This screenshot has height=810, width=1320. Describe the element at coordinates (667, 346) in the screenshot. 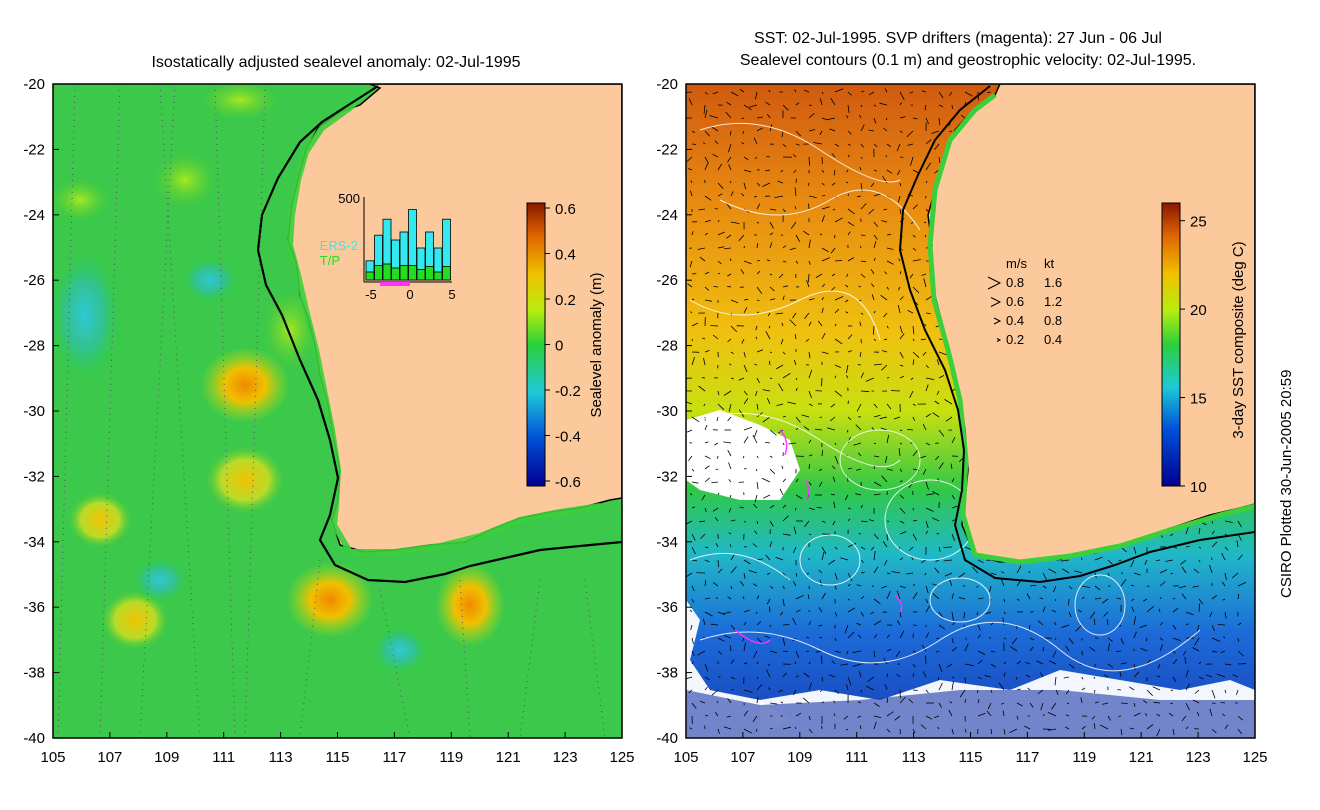

I see `lat-tick-label: -28` at that location.